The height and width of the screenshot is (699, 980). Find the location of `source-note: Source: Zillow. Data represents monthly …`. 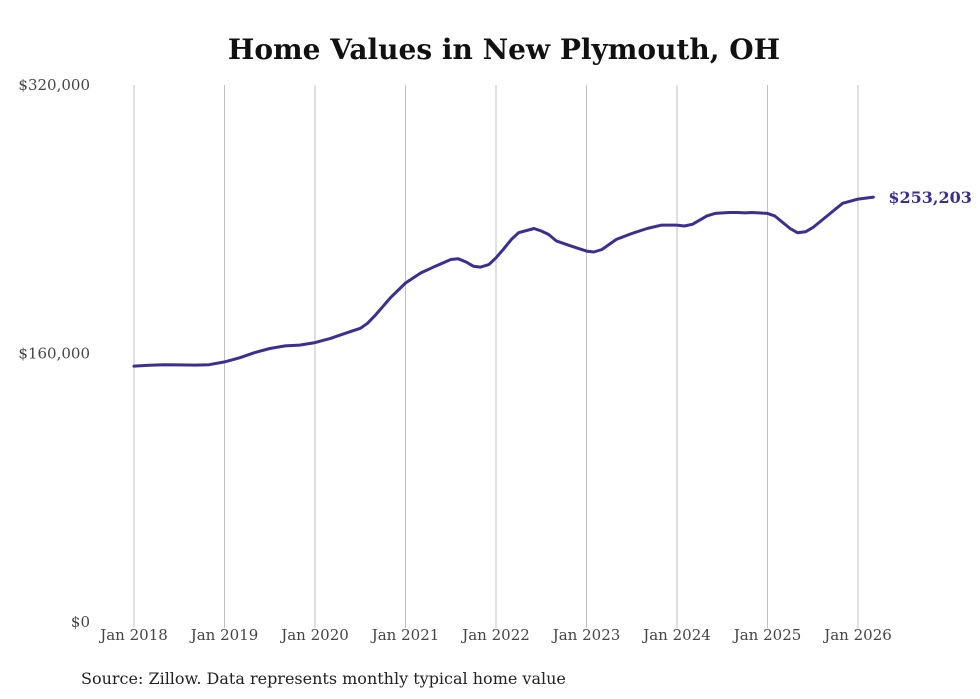

source-note: Source: Zillow. Data represents monthly … is located at coordinates (323, 678).